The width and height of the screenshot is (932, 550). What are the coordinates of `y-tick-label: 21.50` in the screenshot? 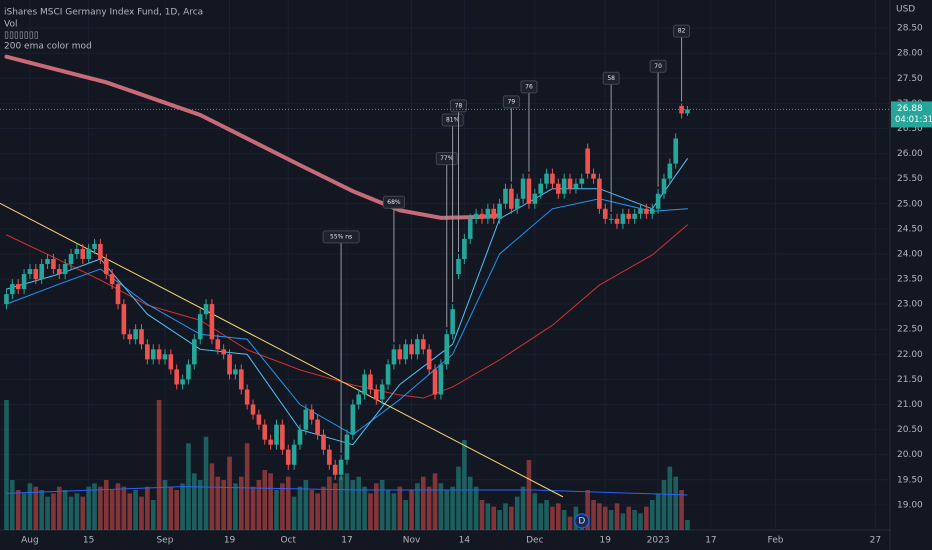 It's located at (910, 380).